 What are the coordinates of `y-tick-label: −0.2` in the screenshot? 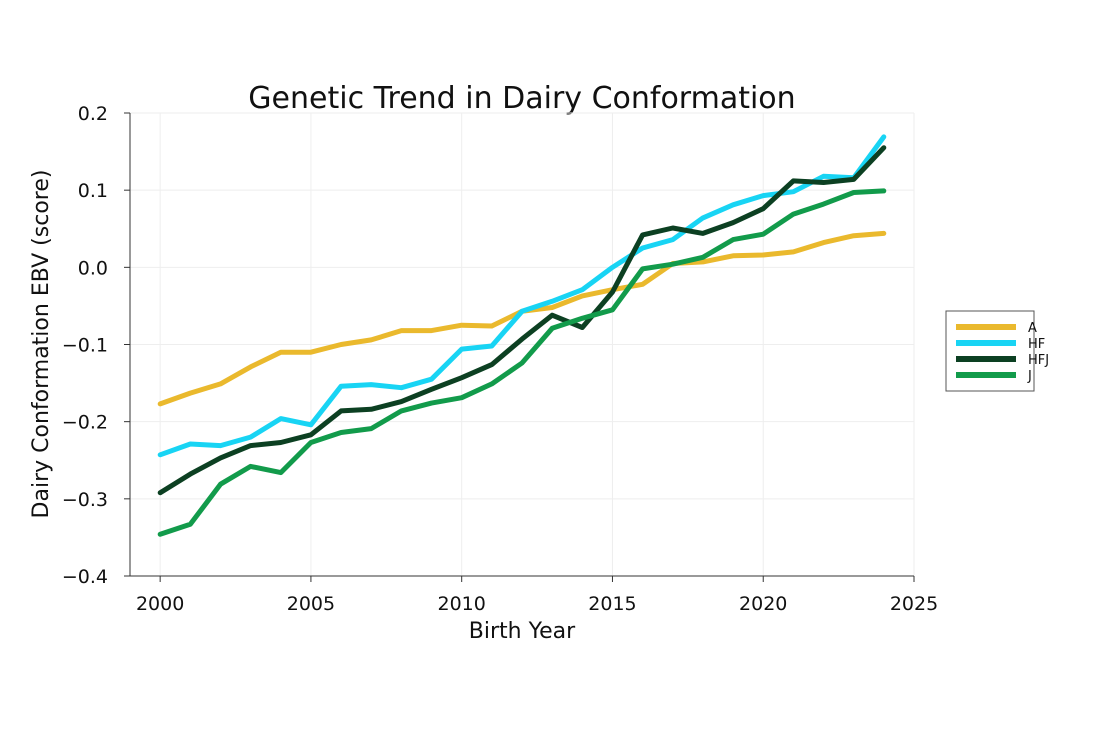 It's located at (85, 423).